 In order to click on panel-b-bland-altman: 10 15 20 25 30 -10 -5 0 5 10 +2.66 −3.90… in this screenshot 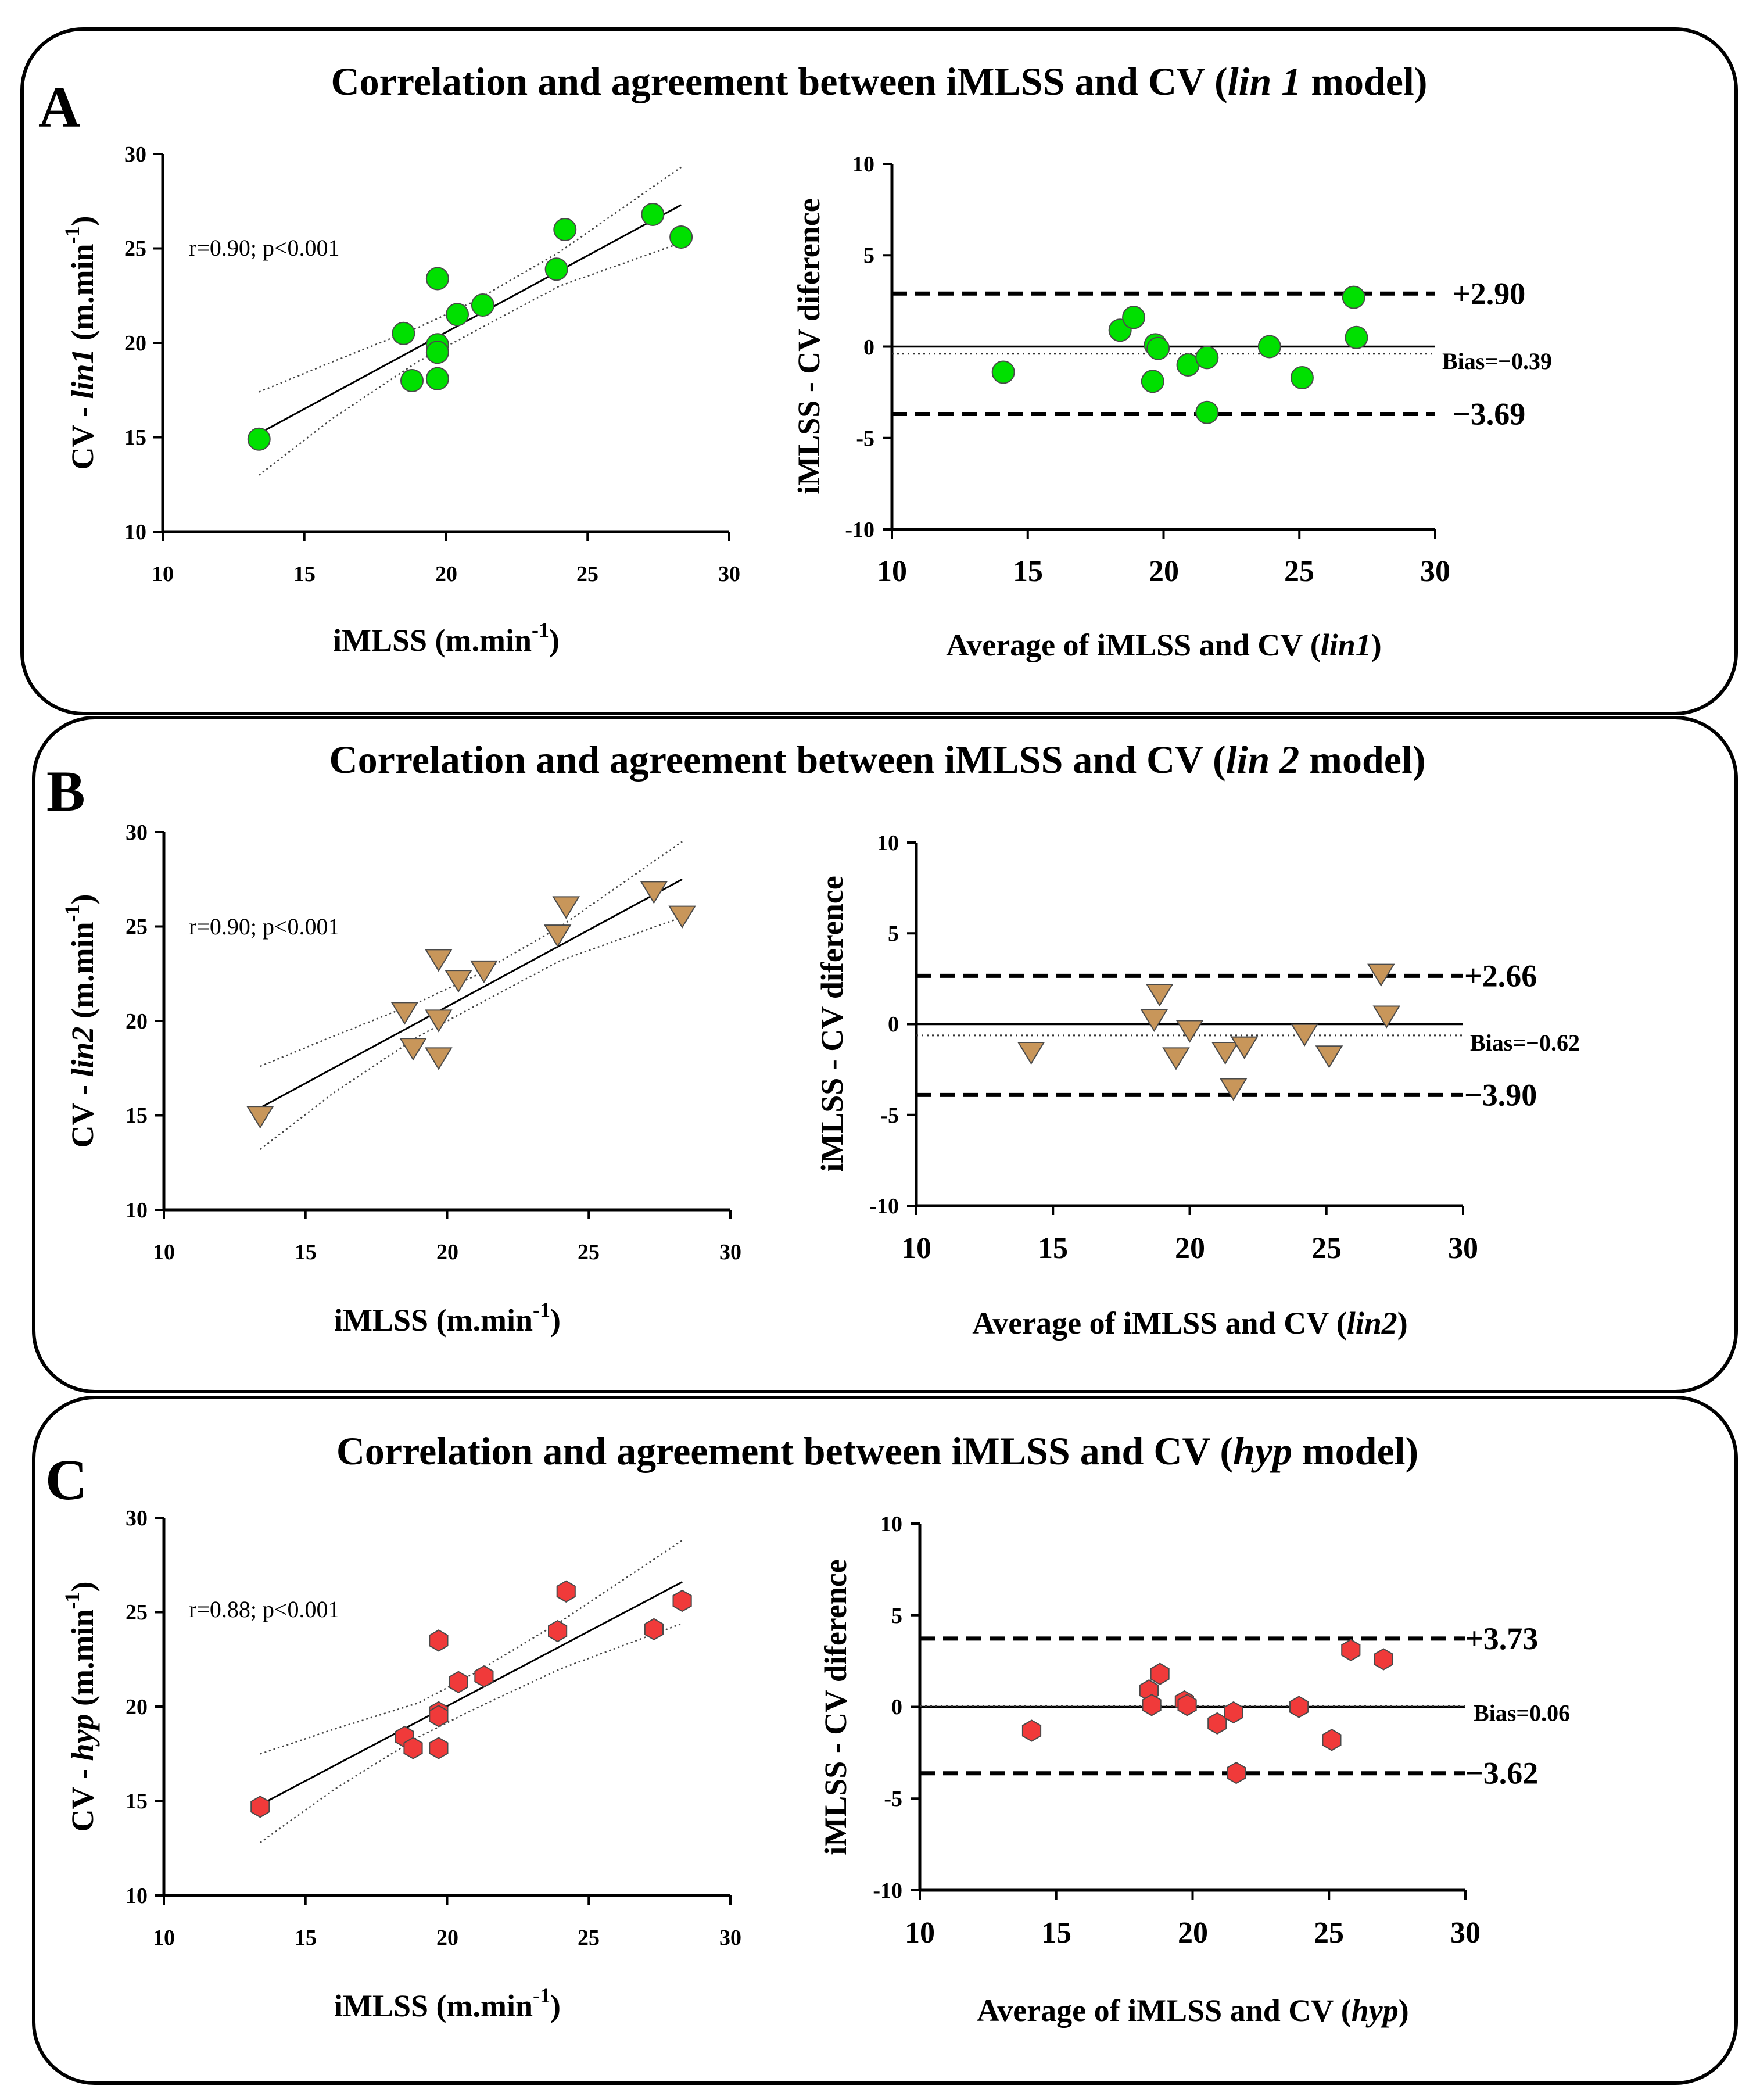, I will do `click(1197, 1086)`.